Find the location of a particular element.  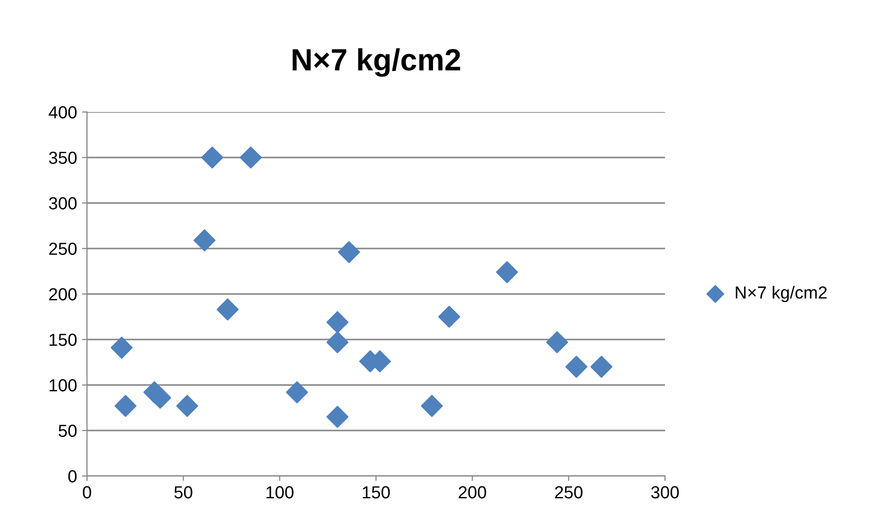

x-tick-label: 200 is located at coordinates (472, 492).